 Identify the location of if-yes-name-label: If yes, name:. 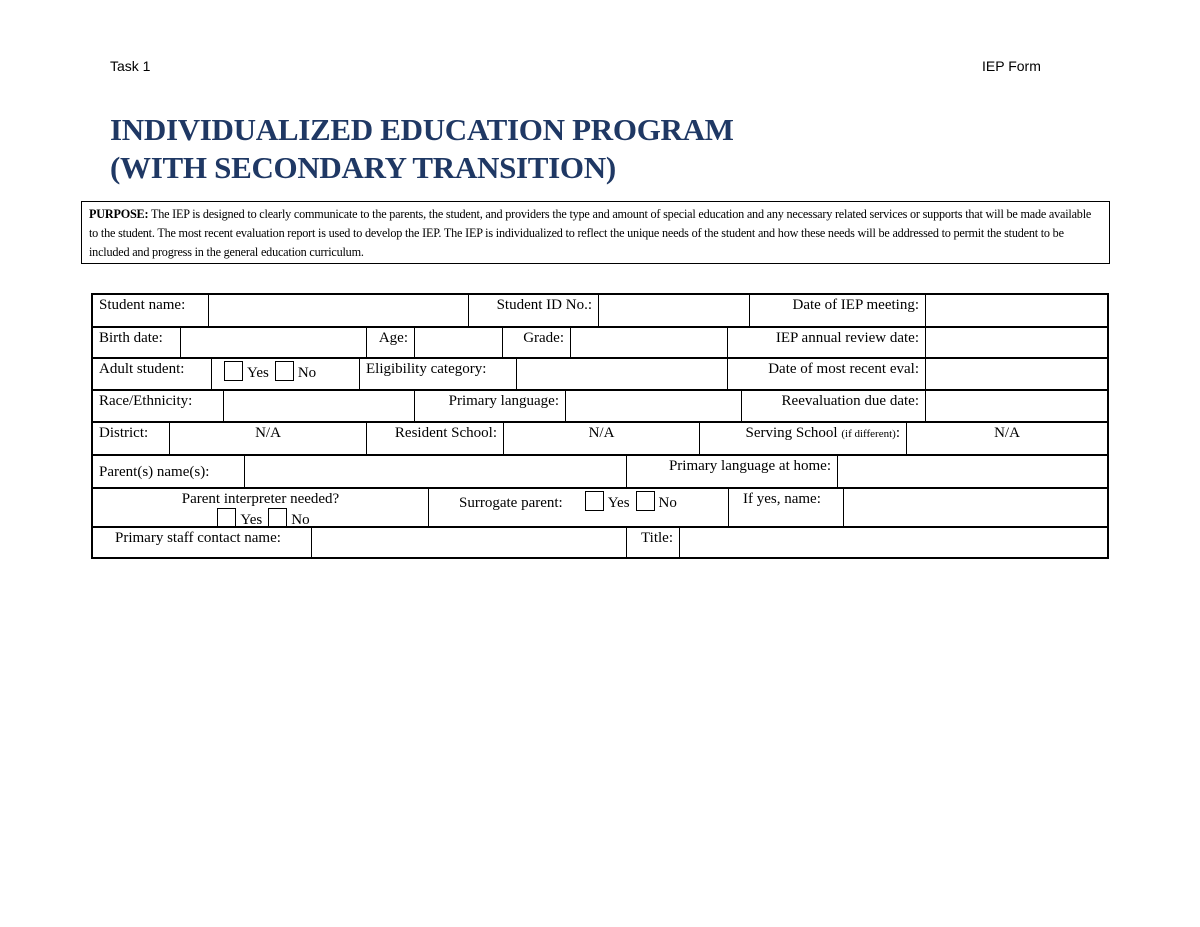
(786, 507).